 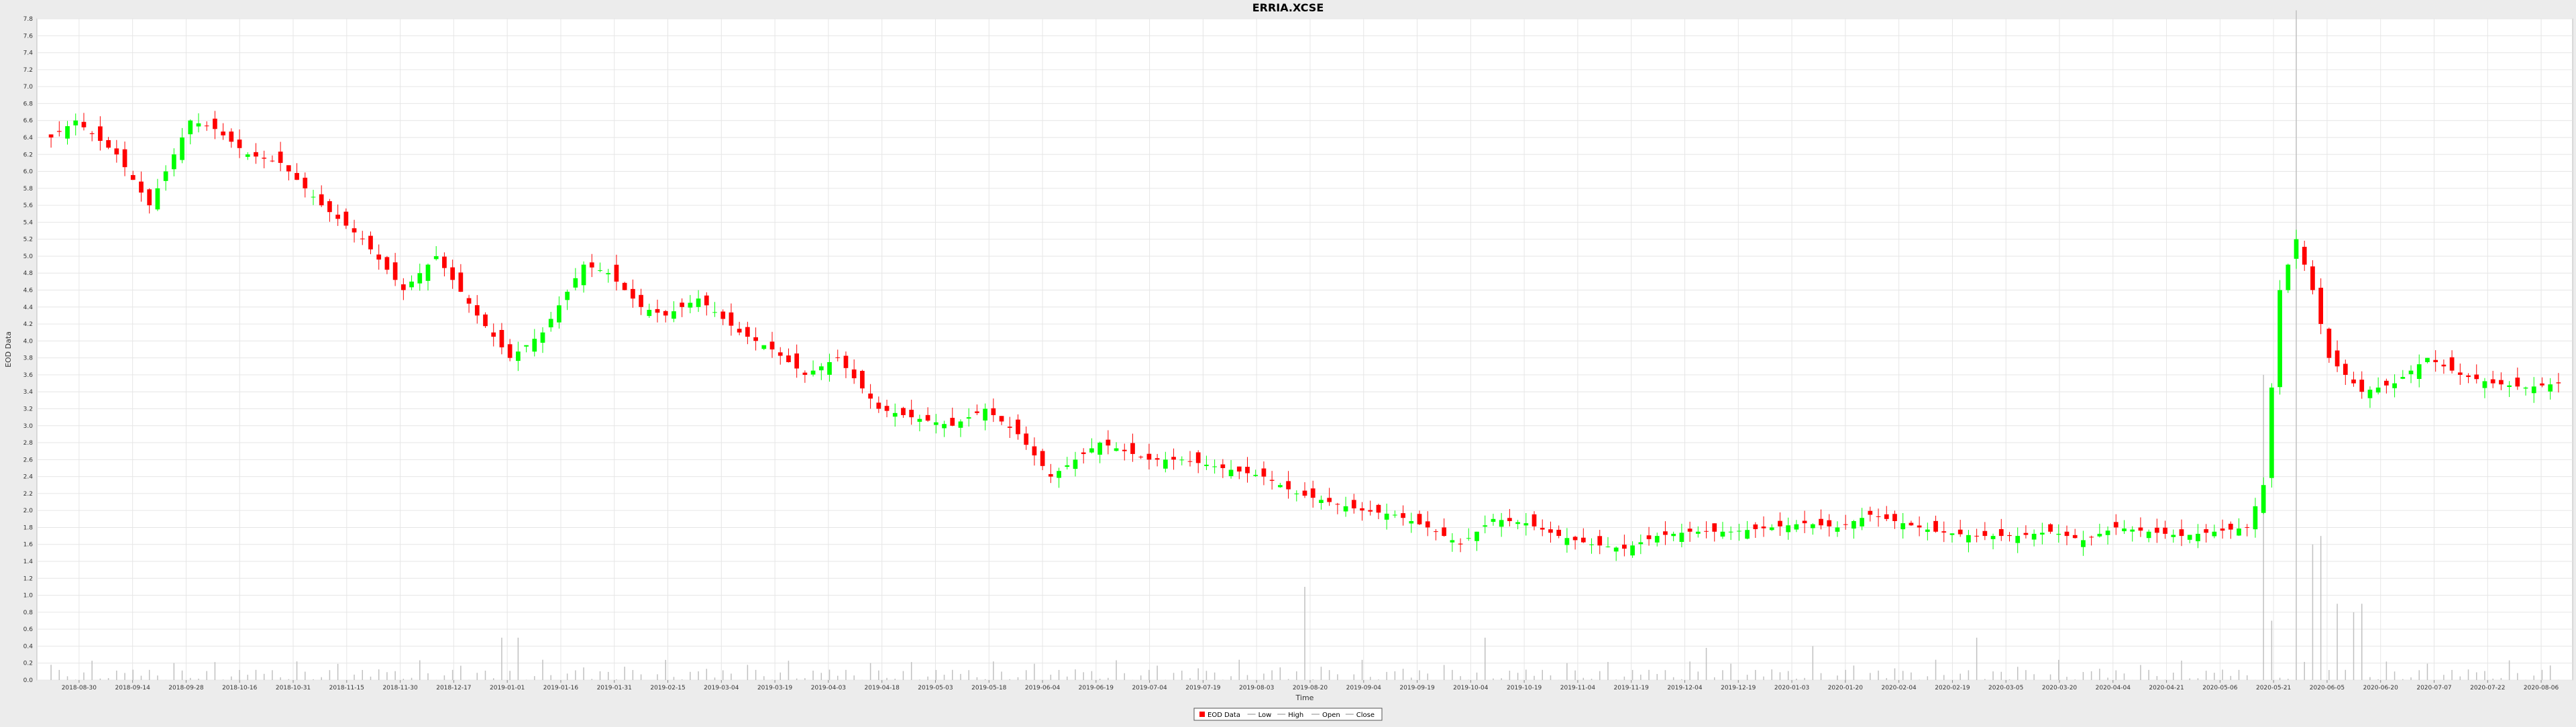 I want to click on legend-item-label: Close, so click(x=1365, y=715).